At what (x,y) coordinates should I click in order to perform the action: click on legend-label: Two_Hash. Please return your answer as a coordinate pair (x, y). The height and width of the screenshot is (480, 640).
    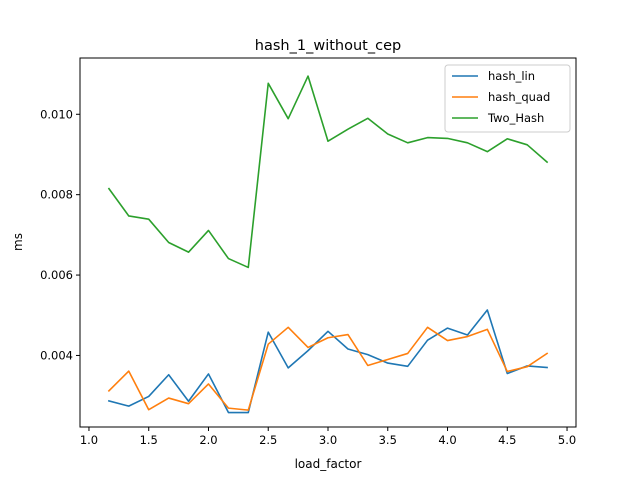
    Looking at the image, I should click on (515, 118).